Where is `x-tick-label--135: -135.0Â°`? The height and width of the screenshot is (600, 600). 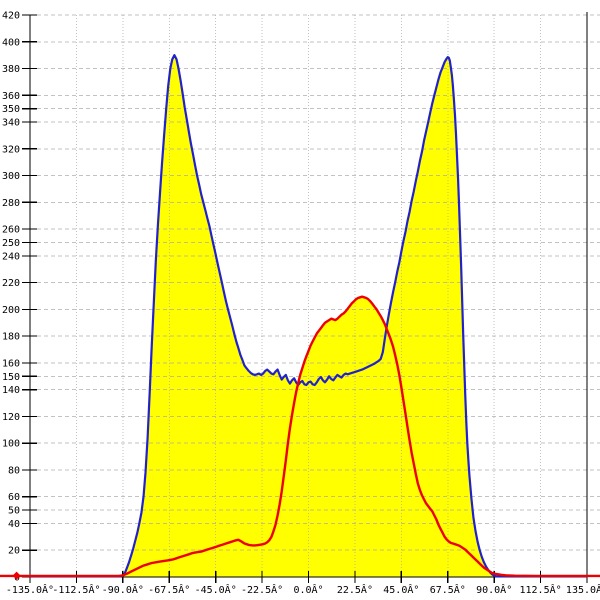
x-tick-label--135: -135.0Â° is located at coordinates (30, 589).